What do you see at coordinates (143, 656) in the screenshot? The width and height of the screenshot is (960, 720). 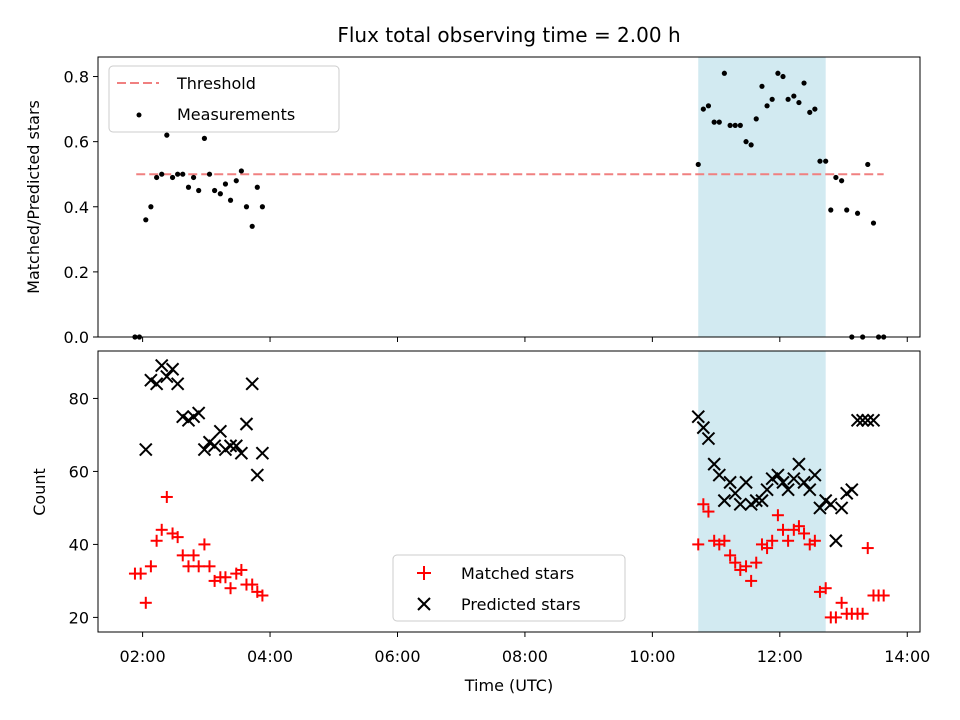 I see `x-tick-label: 02:00` at bounding box center [143, 656].